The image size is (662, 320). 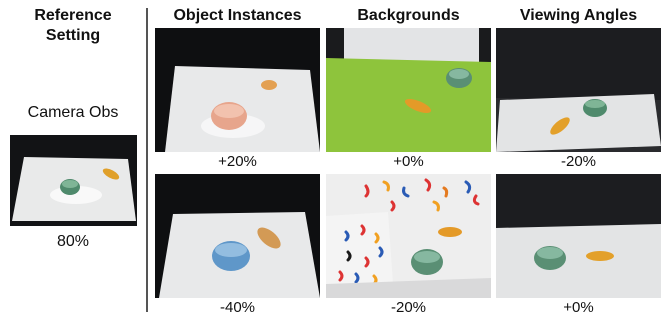 What do you see at coordinates (408, 15) in the screenshot?
I see `header-backgrounds: Backgrounds` at bounding box center [408, 15].